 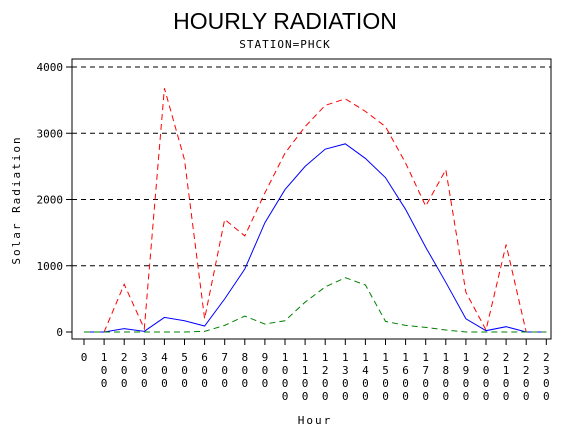 I want to click on y-tick-label: 3000, so click(x=50, y=133).